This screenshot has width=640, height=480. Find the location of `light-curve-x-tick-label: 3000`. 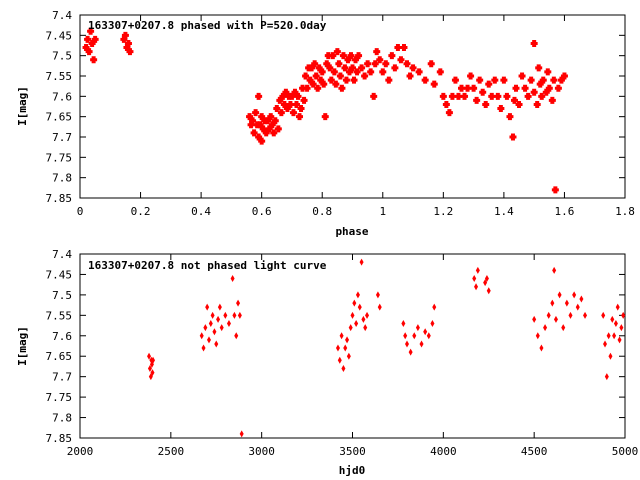

light-curve-x-tick-label: 3000 is located at coordinates (261, 451).